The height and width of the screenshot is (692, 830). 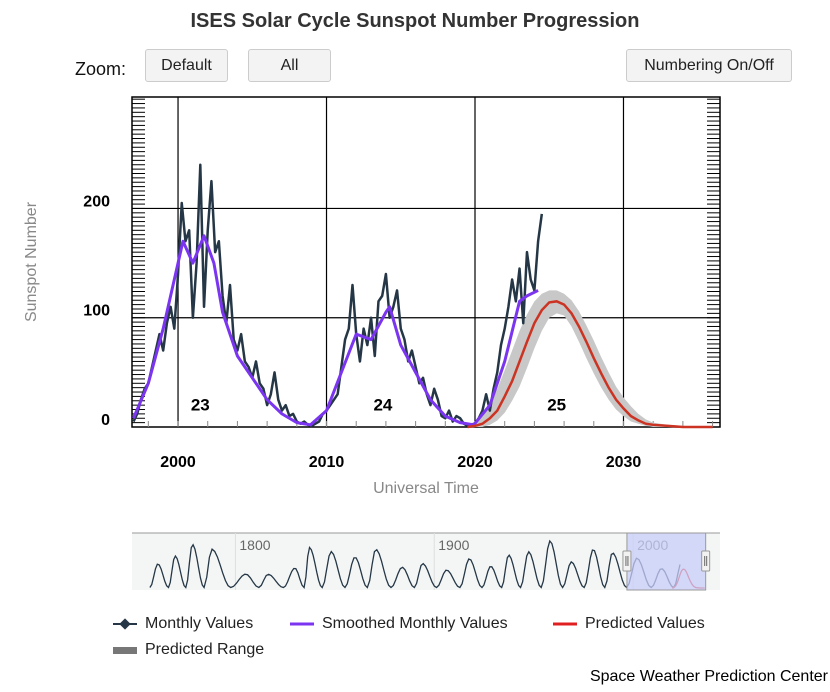 What do you see at coordinates (415, 623) in the screenshot?
I see `legend-label: Smoothed Monthly Values` at bounding box center [415, 623].